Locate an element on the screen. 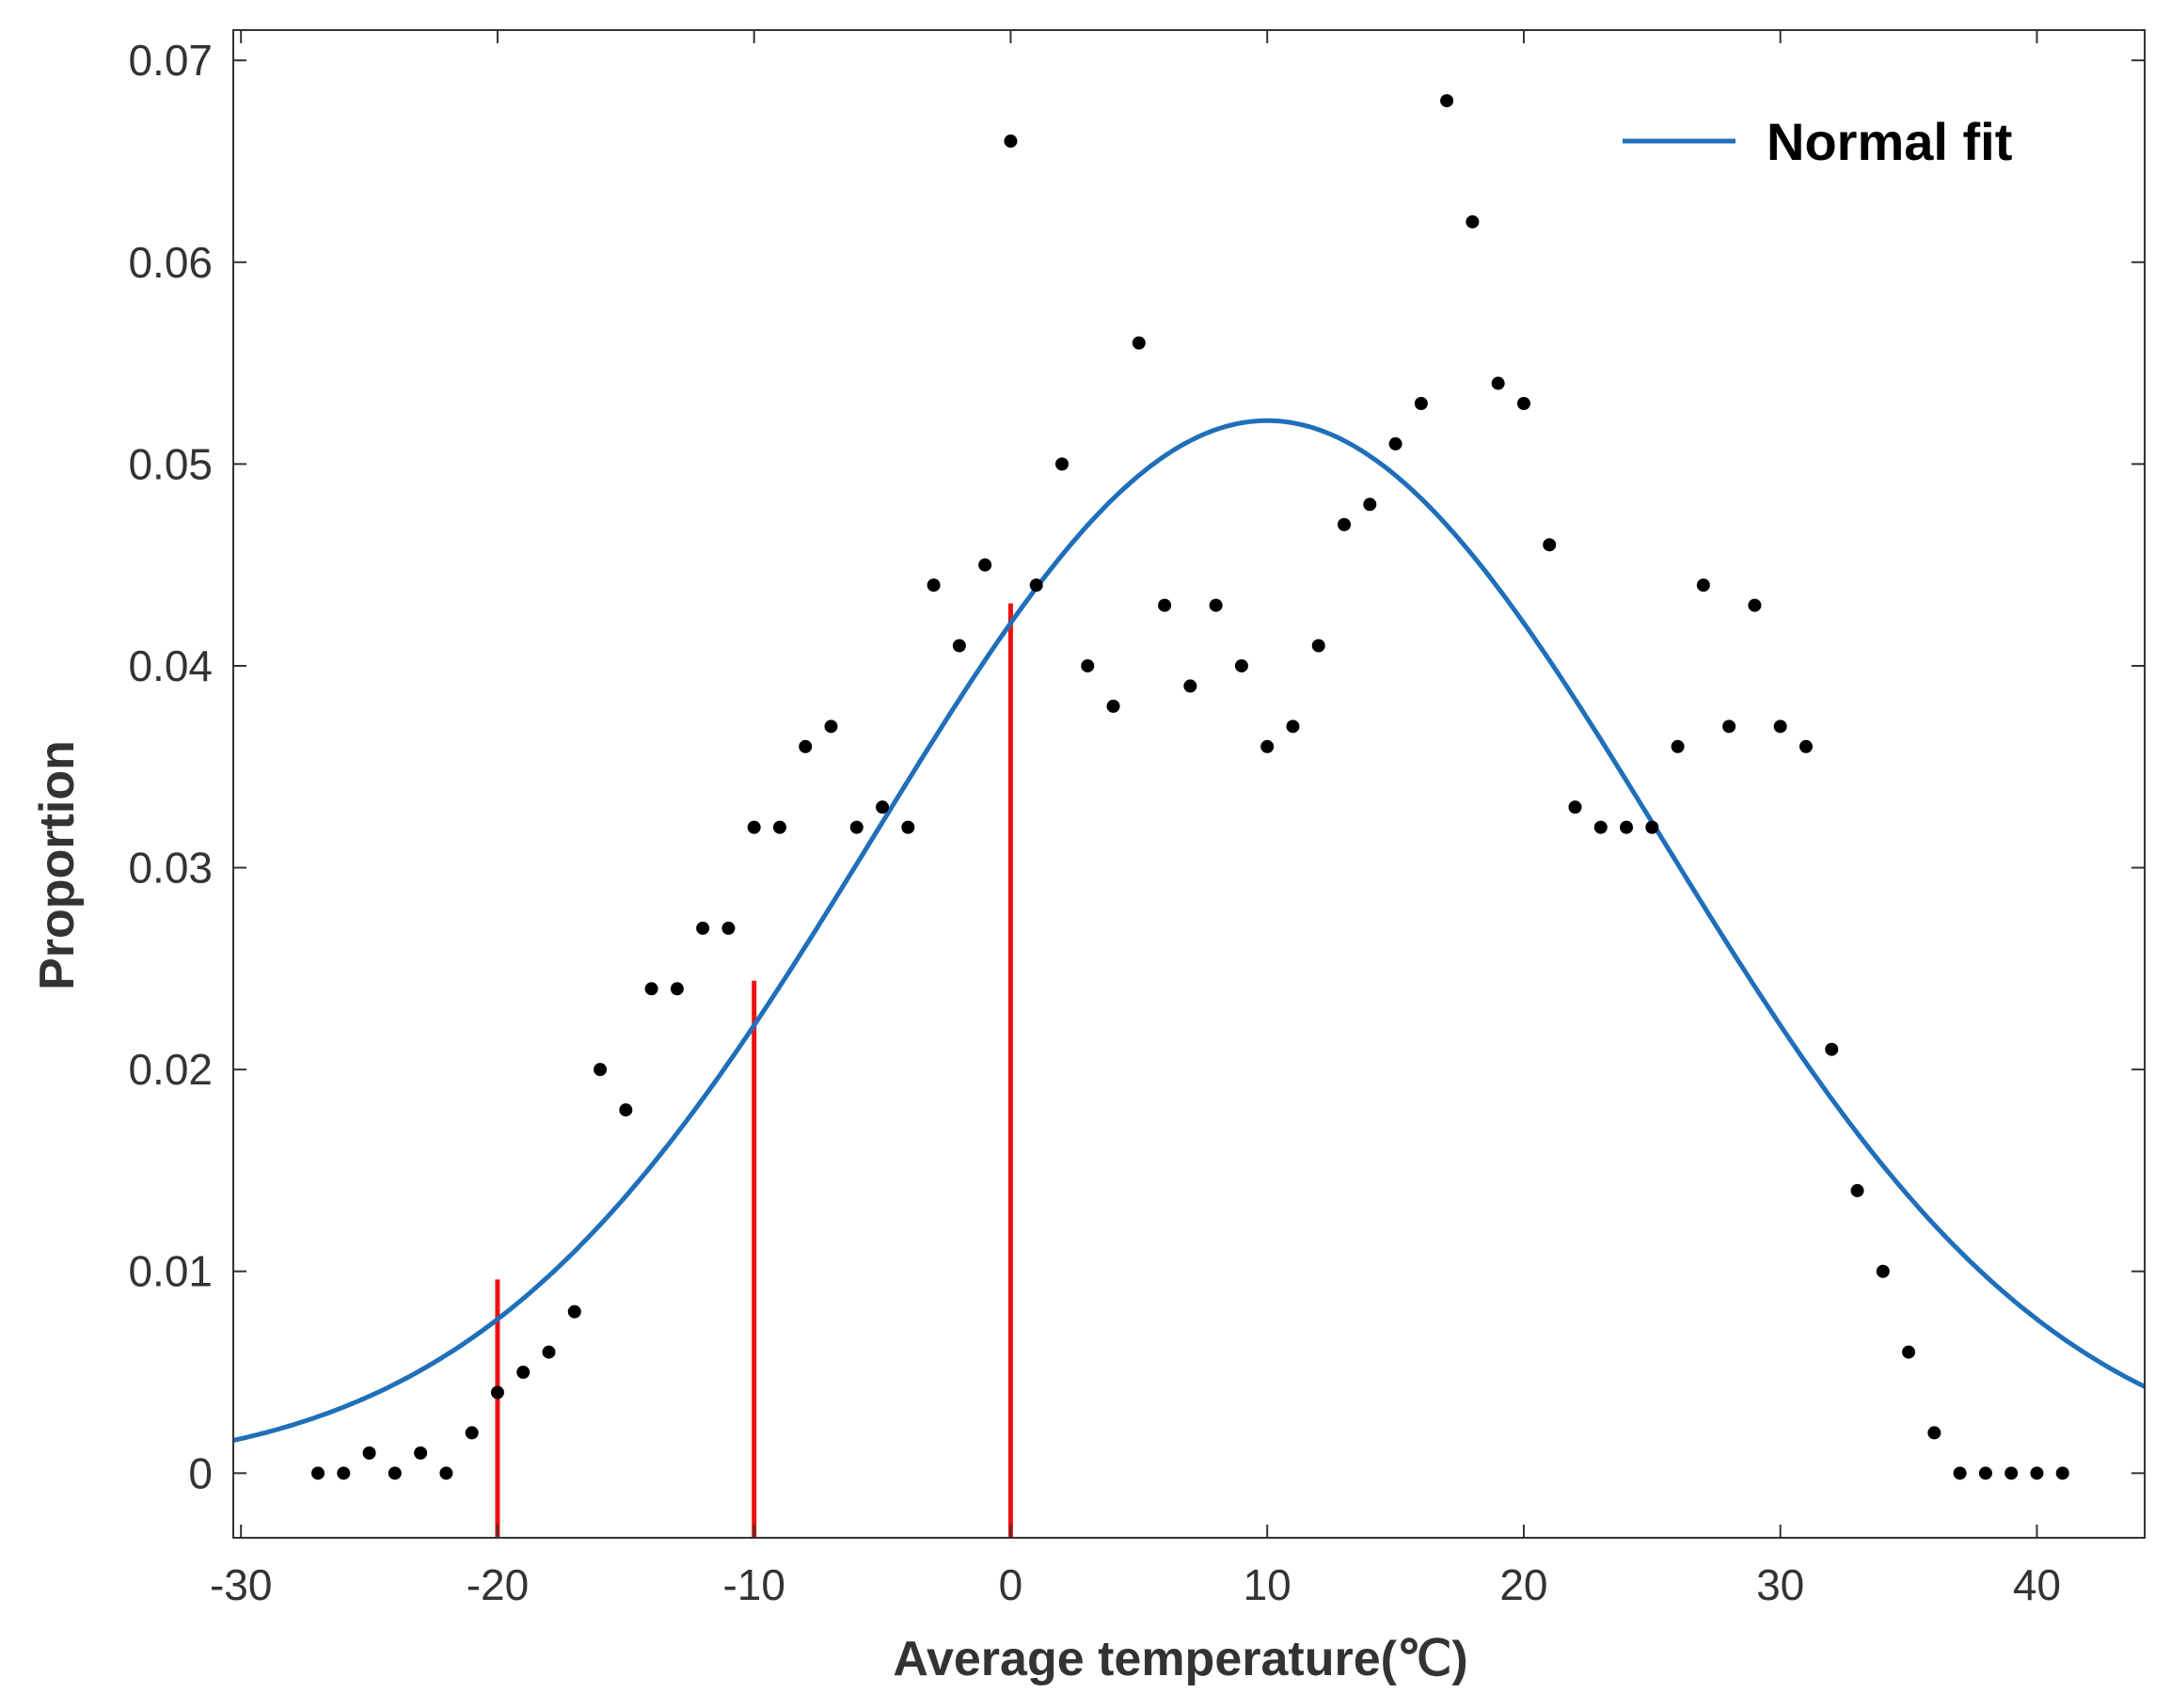 This screenshot has width=2171, height=1708. legend-label-normal-fit: Normal fit is located at coordinates (1890, 142).